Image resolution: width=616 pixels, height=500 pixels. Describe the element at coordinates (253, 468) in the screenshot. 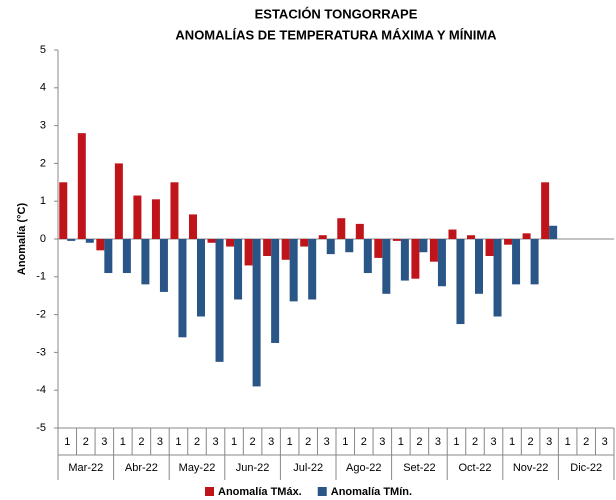

I see `x-group-label: Jun-22` at that location.